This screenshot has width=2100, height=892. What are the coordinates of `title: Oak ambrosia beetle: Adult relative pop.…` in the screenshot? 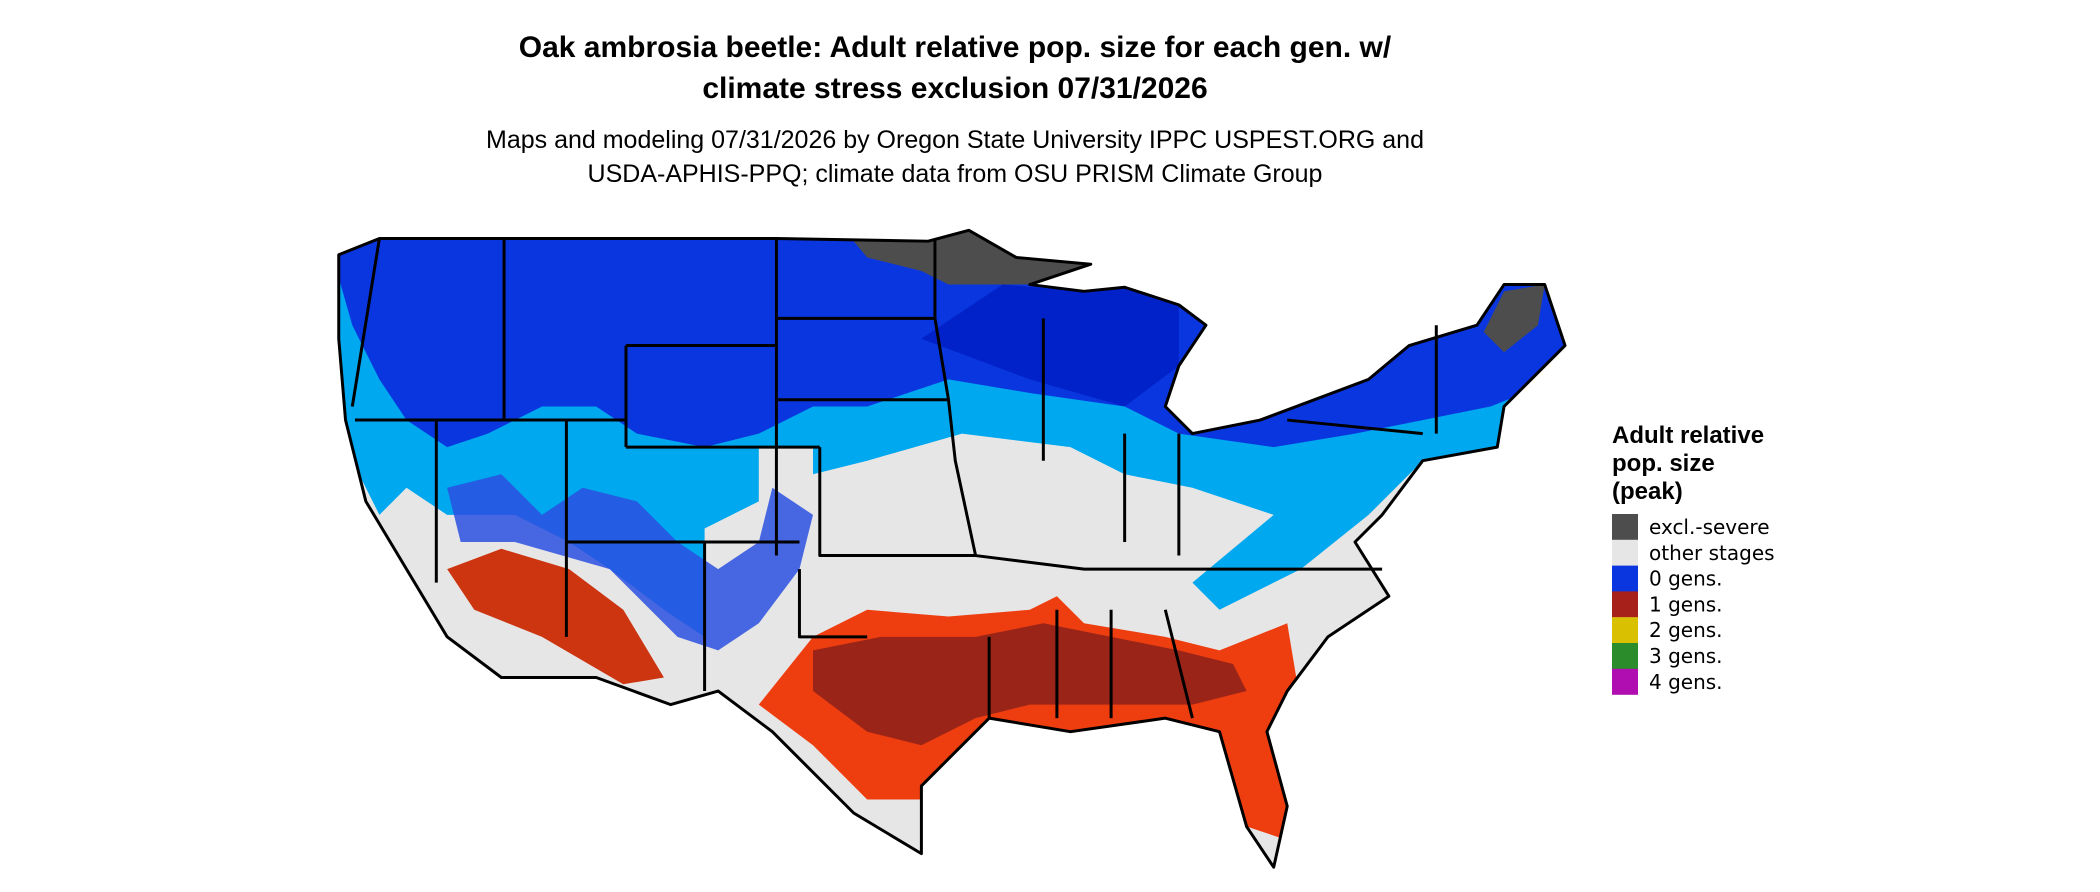 It's located at (955, 47).